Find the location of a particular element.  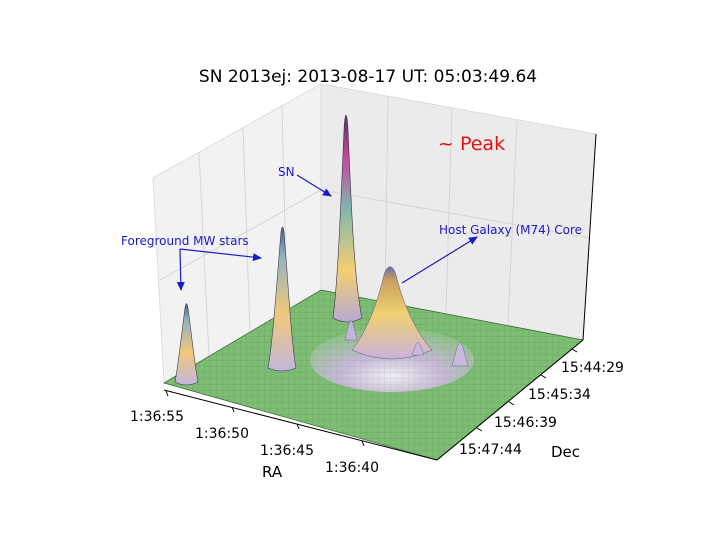

x-tick-label: 1:36:55 is located at coordinates (157, 417).